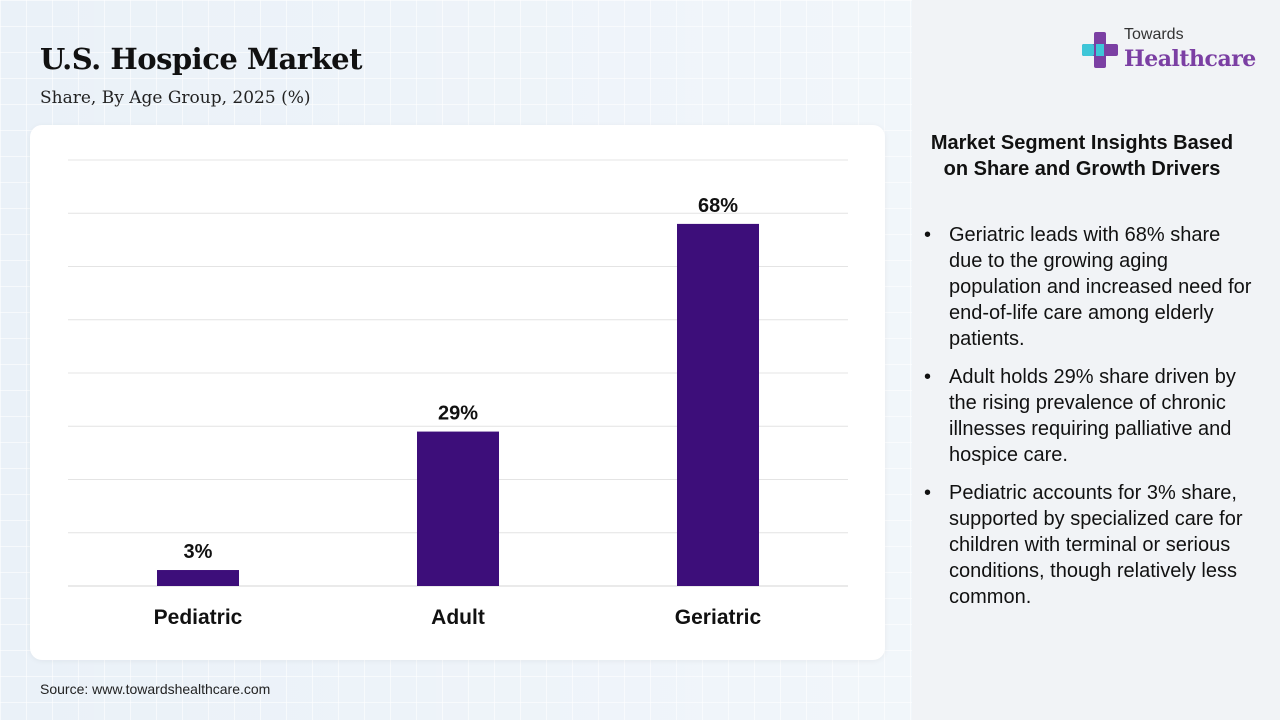 This screenshot has height=720, width=1280. I want to click on logo-text-main: Healthcare, so click(1190, 59).